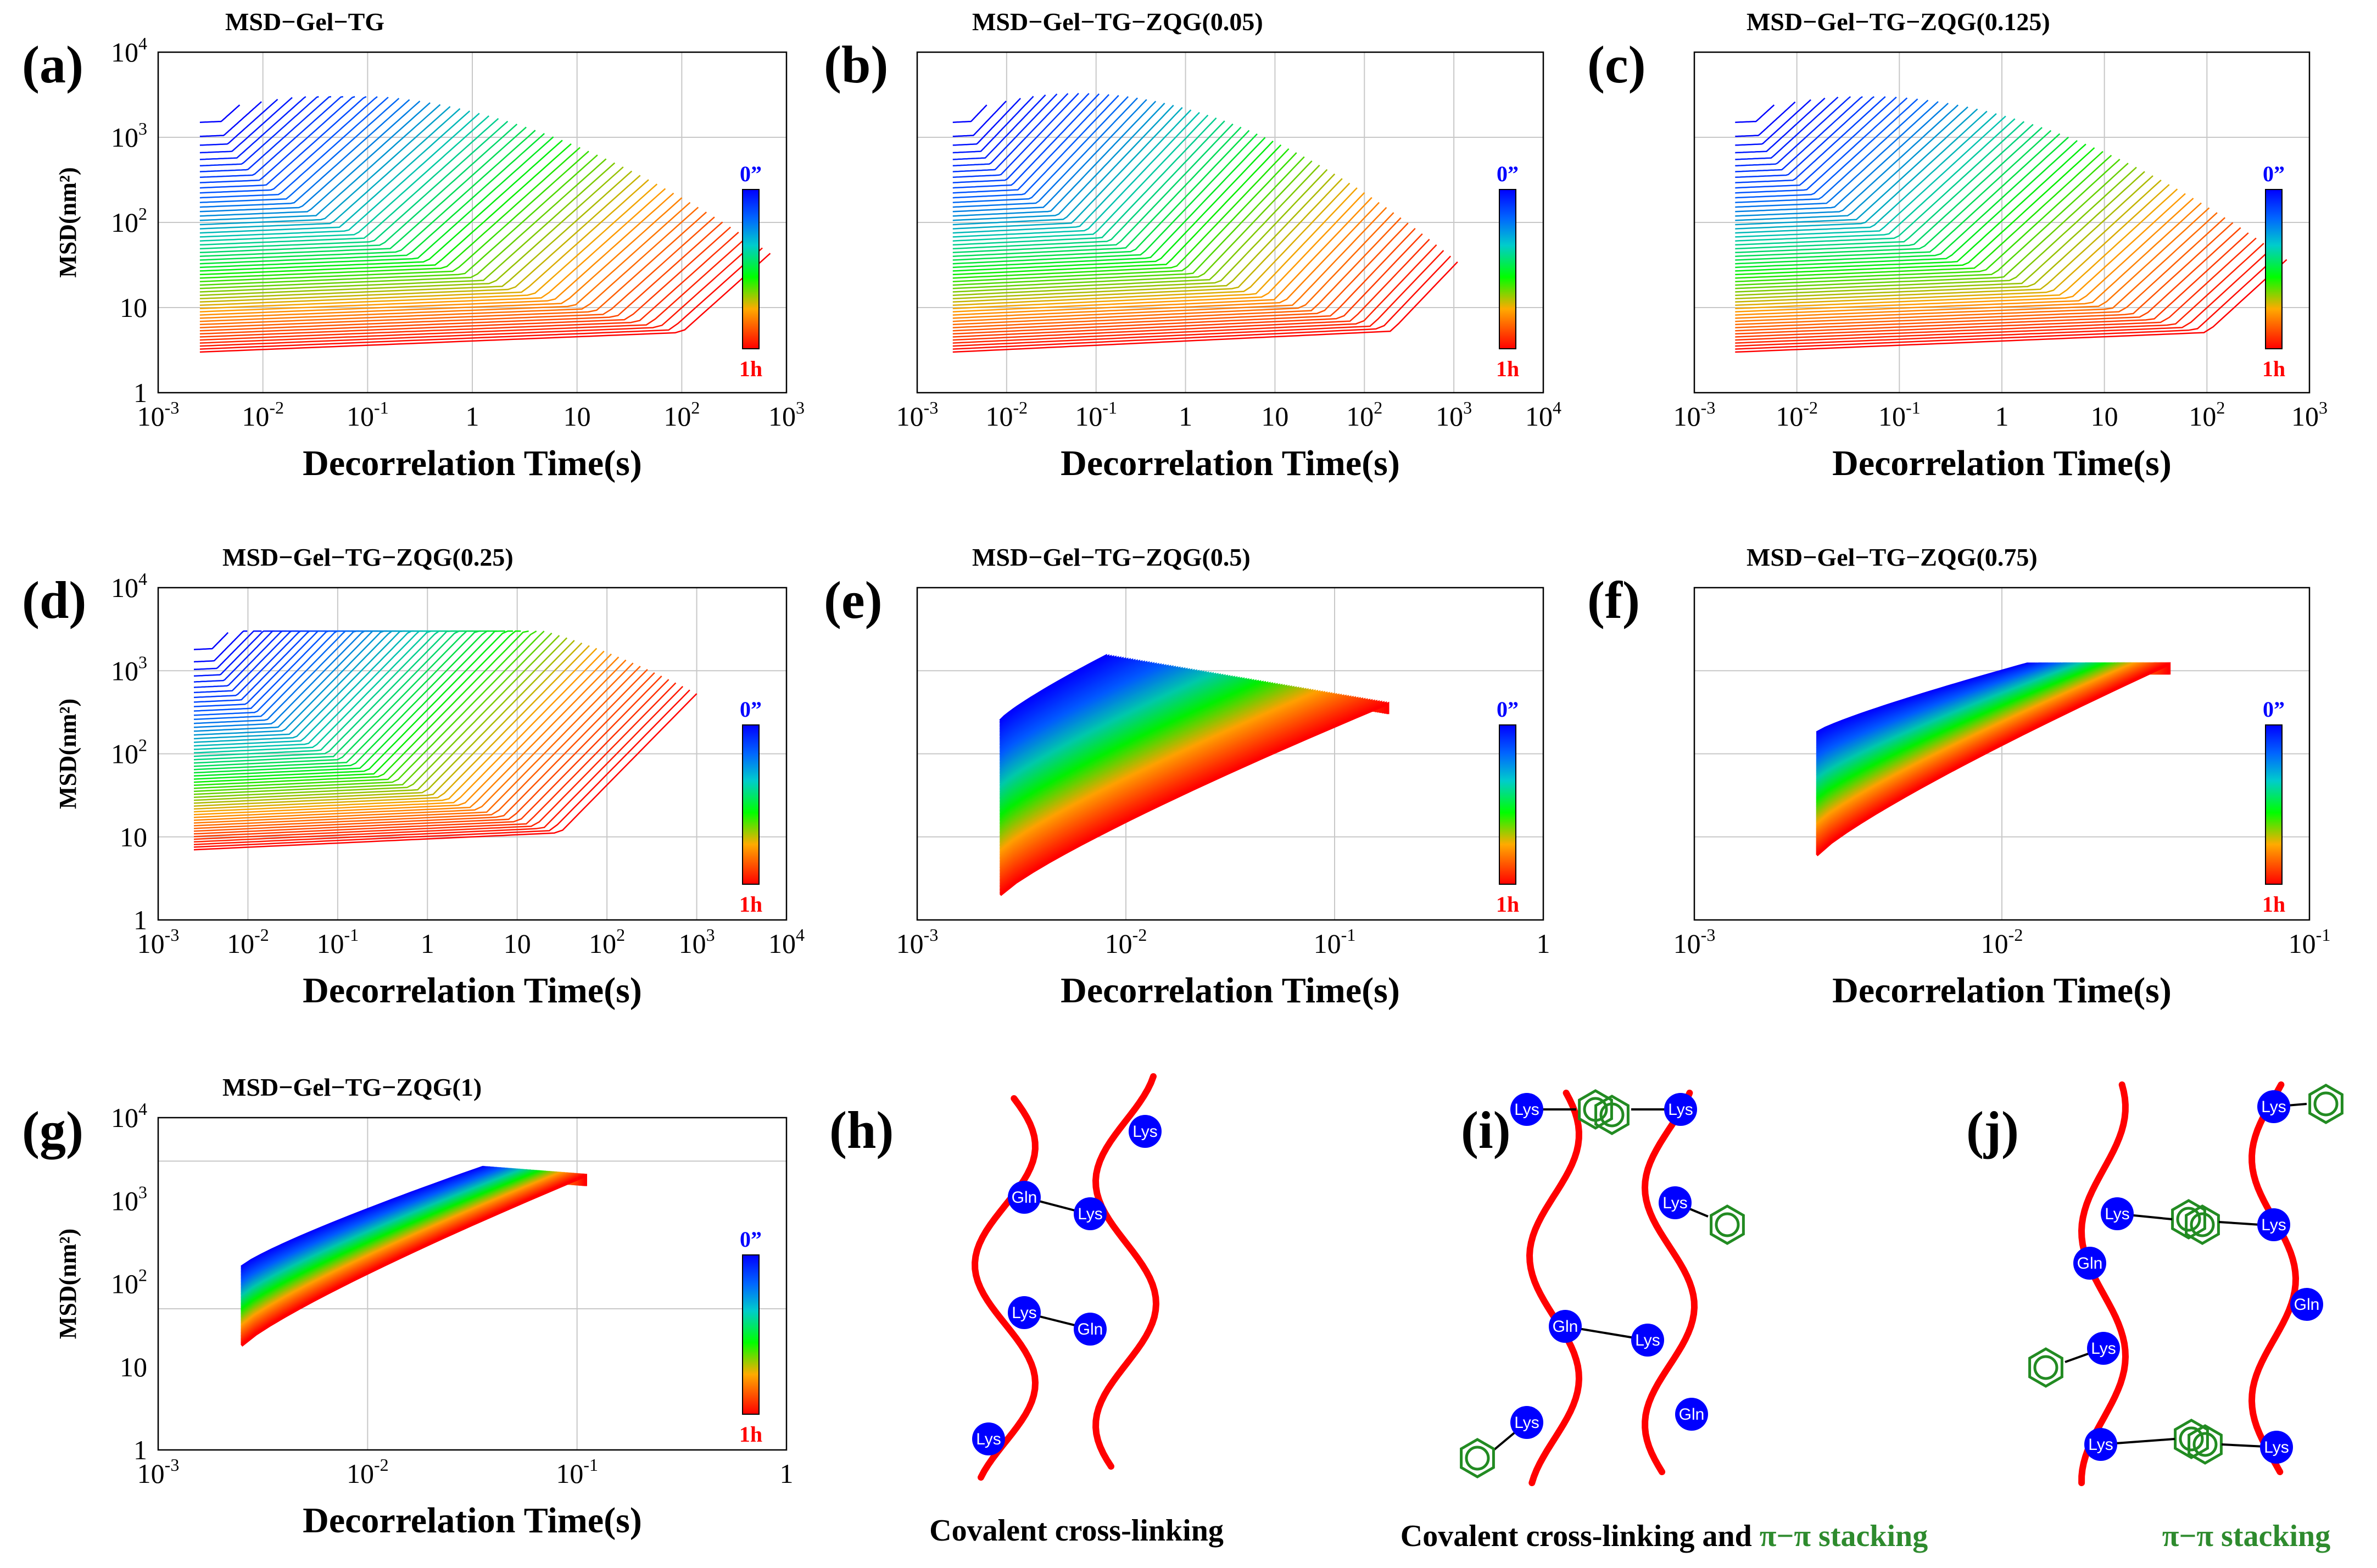 The height and width of the screenshot is (1568, 2377). I want to click on residue-label: Gln, so click(2090, 1263).